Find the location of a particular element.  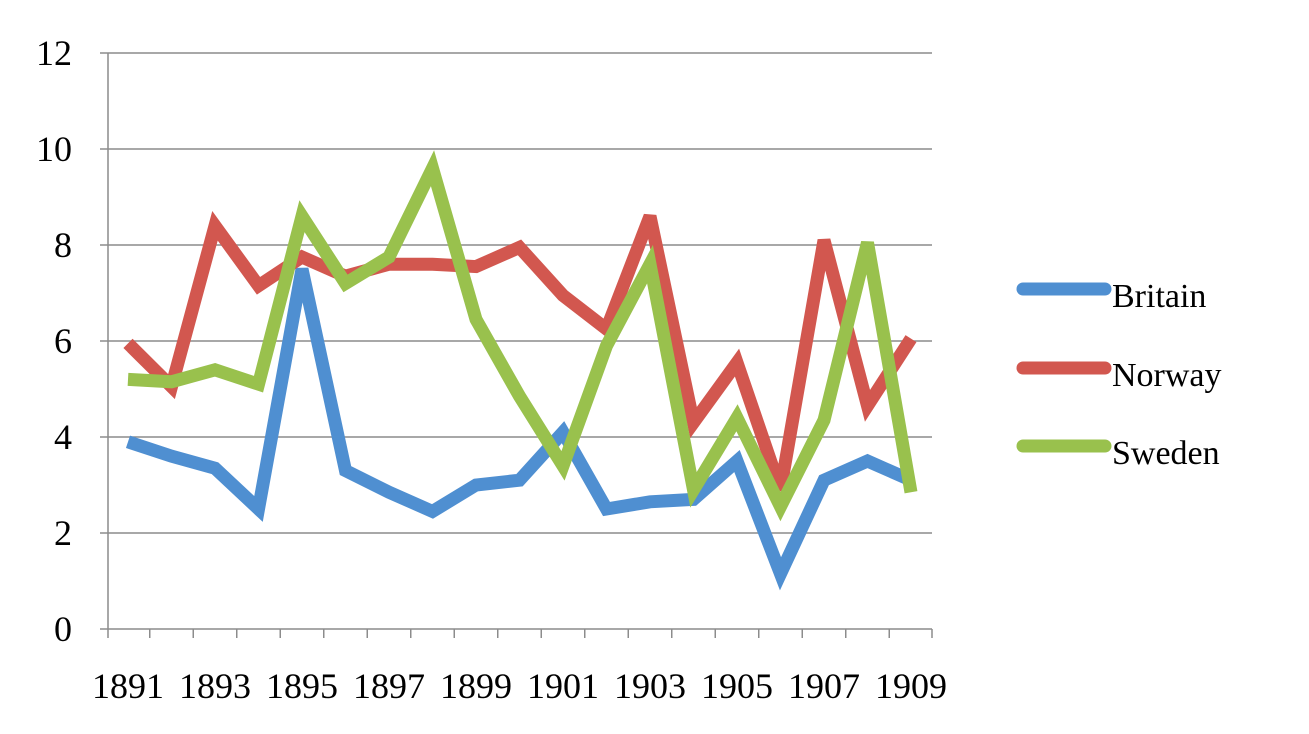

x-tick-label: 1905 is located at coordinates (737, 686).